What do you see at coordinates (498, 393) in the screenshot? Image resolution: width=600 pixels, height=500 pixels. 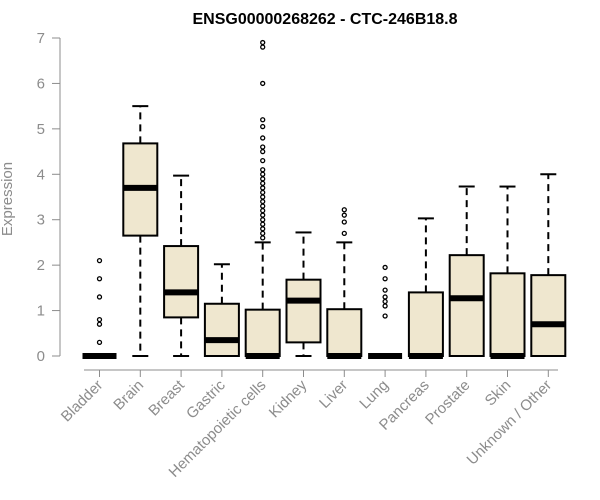 I see `x-tick-label: Skin` at bounding box center [498, 393].